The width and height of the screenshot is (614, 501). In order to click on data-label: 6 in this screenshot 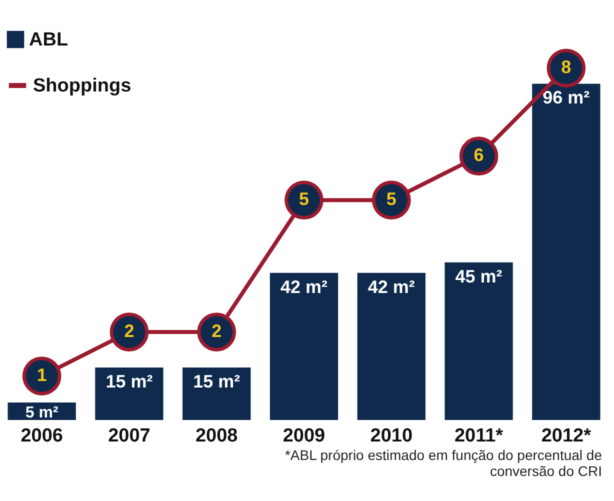, I will do `click(479, 155)`.